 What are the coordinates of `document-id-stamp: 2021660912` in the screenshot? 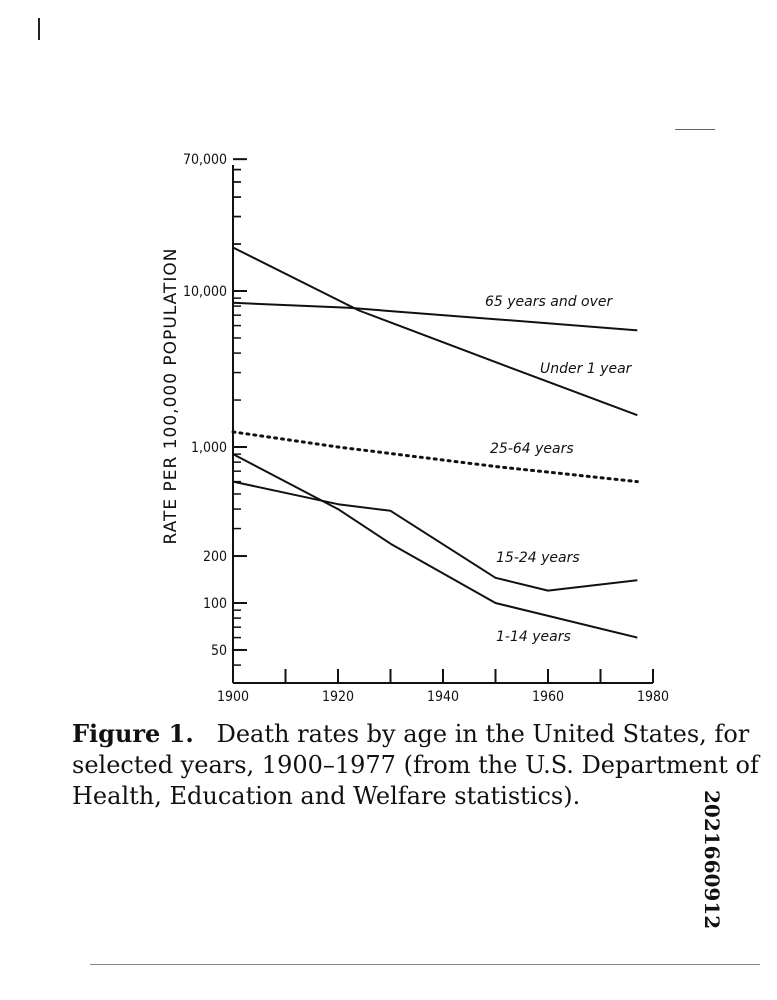 It's located at (712, 860).